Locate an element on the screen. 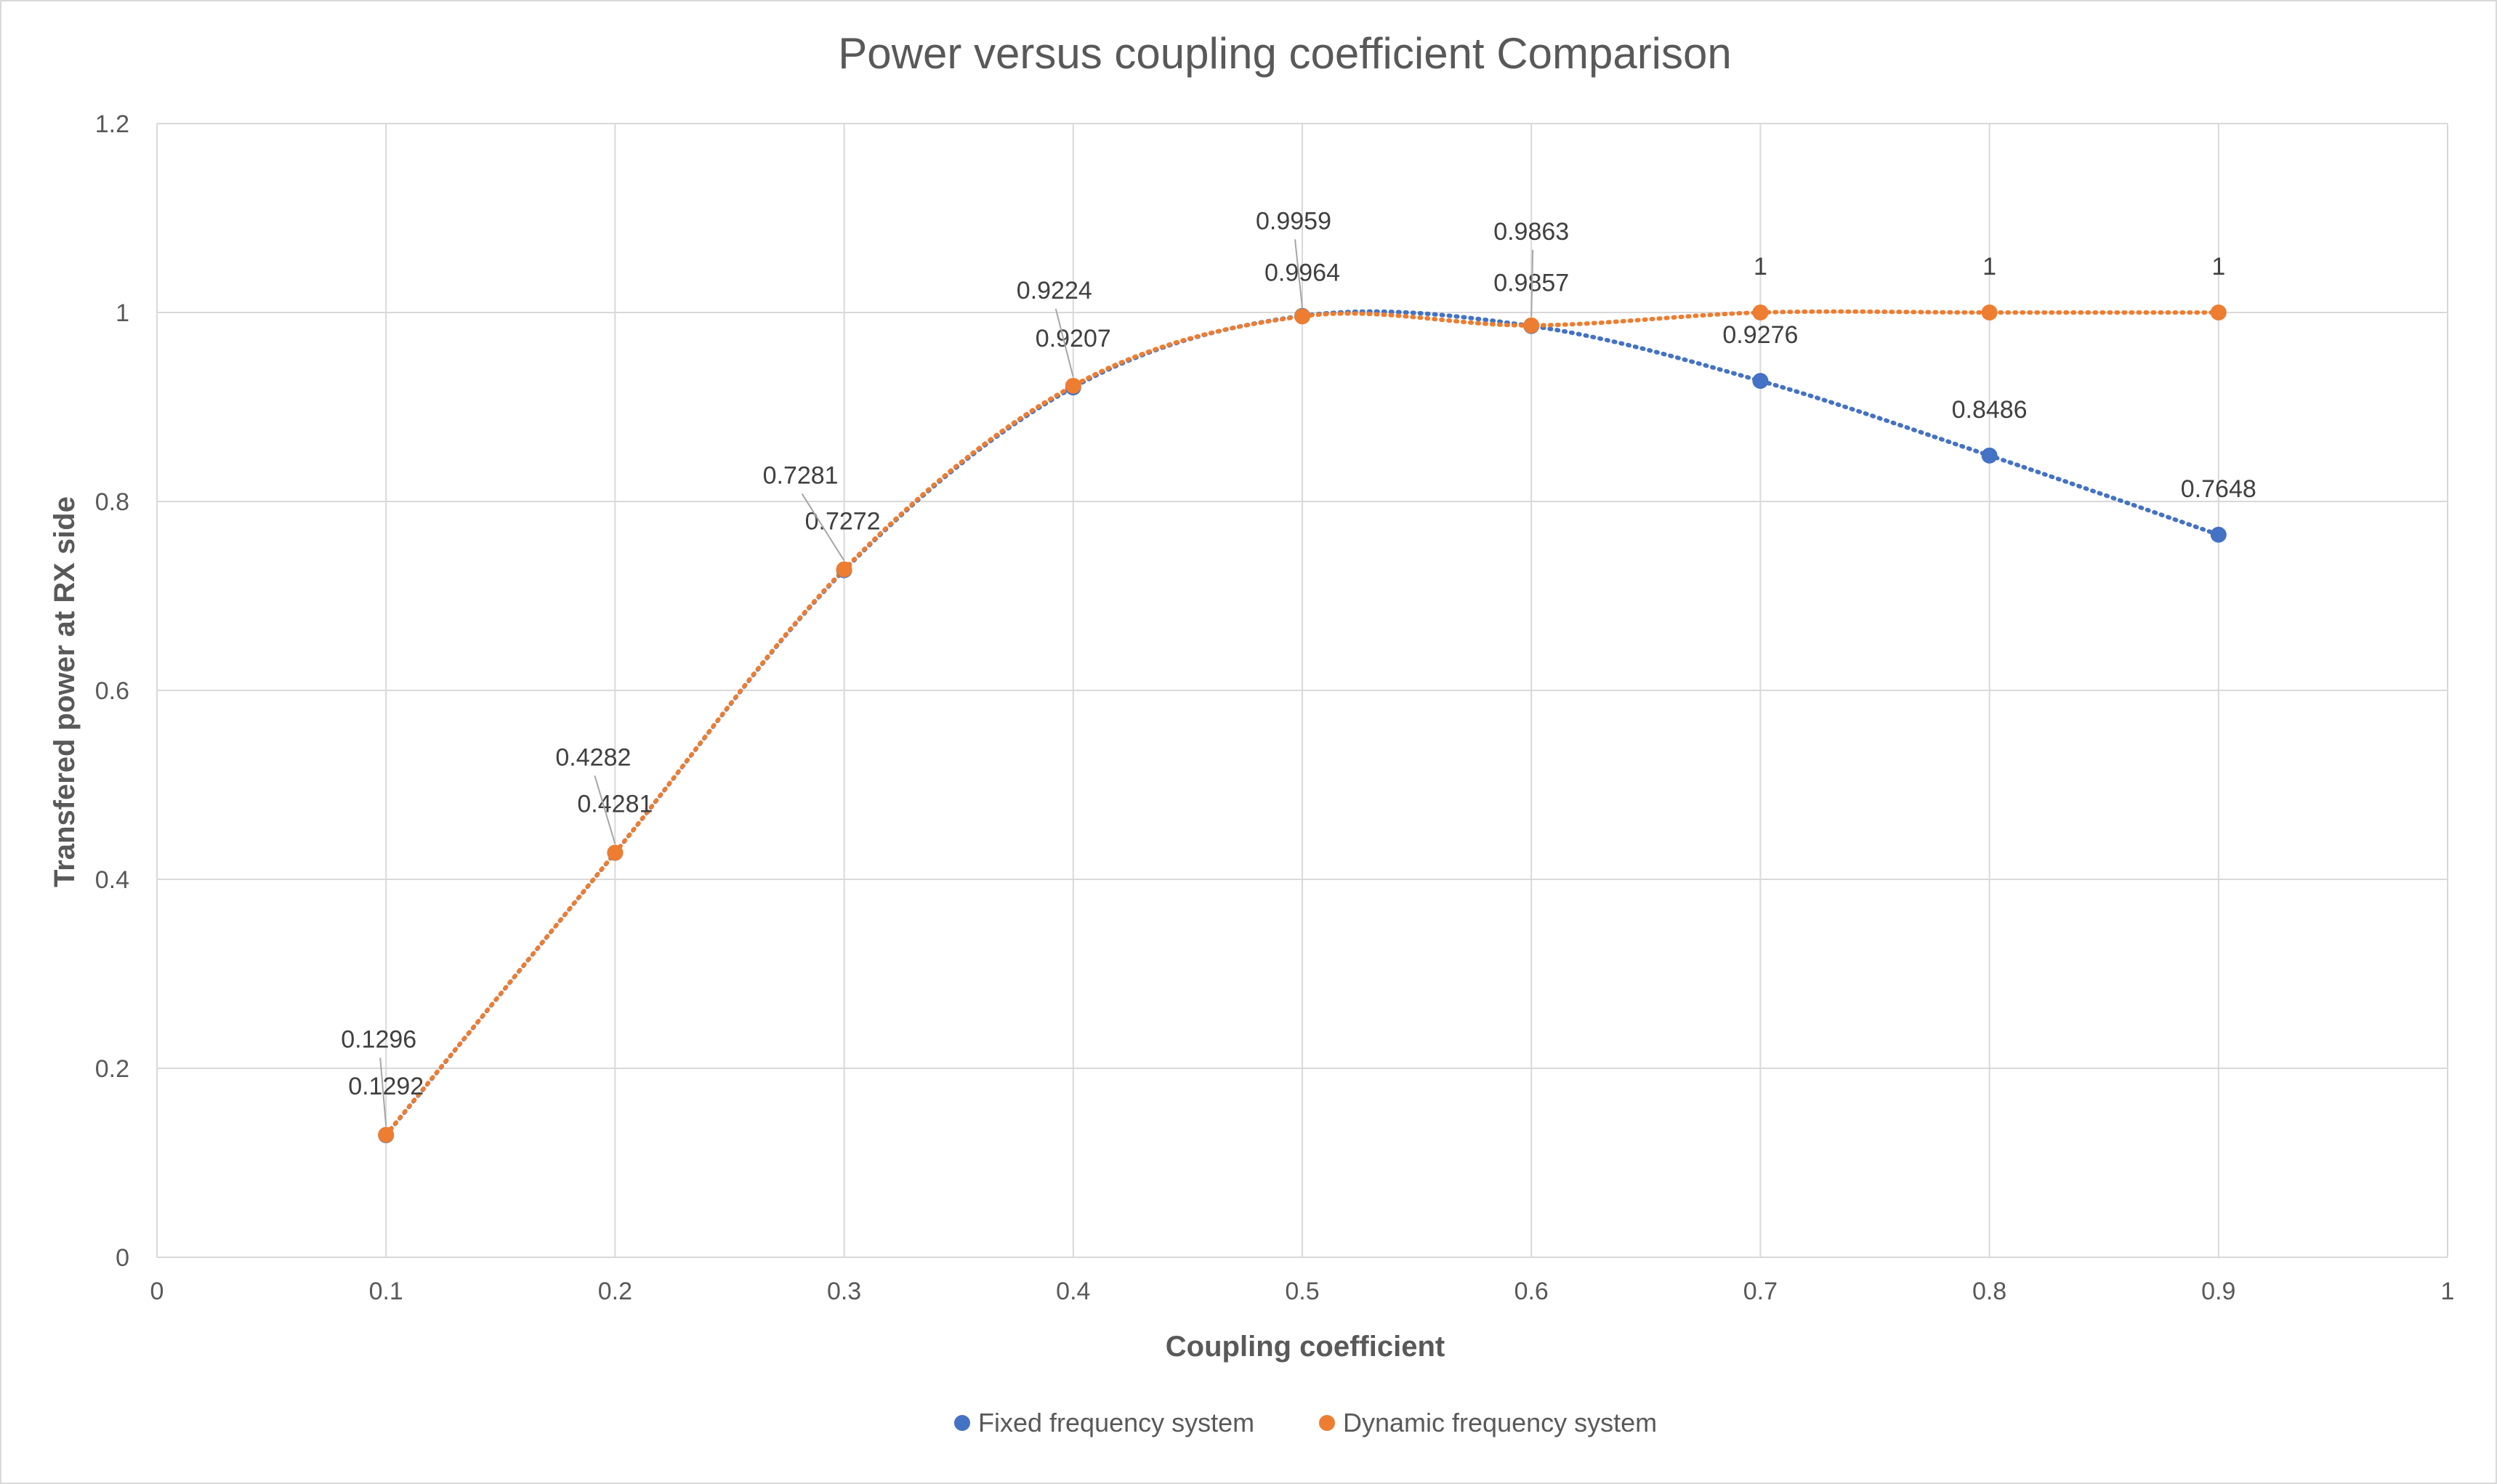  x-tick-label: 0.7 is located at coordinates (1760, 1291).